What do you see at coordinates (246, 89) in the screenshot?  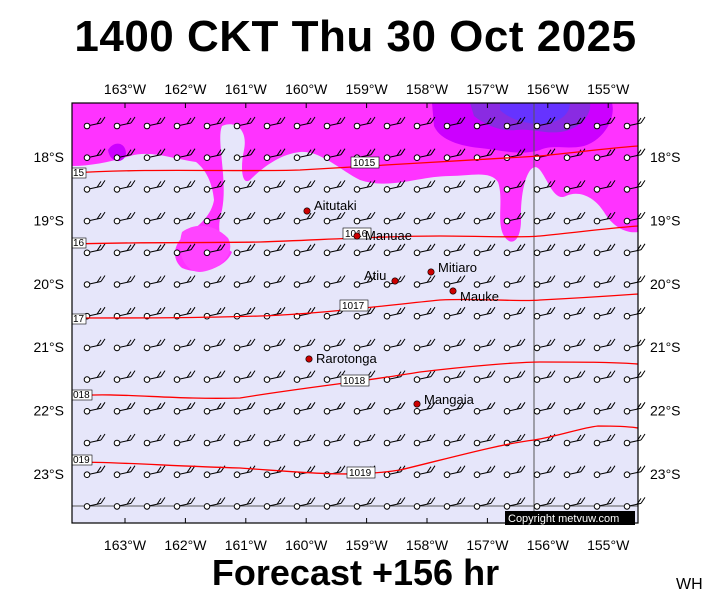 I see `longitude-label-top: 161°W` at bounding box center [246, 89].